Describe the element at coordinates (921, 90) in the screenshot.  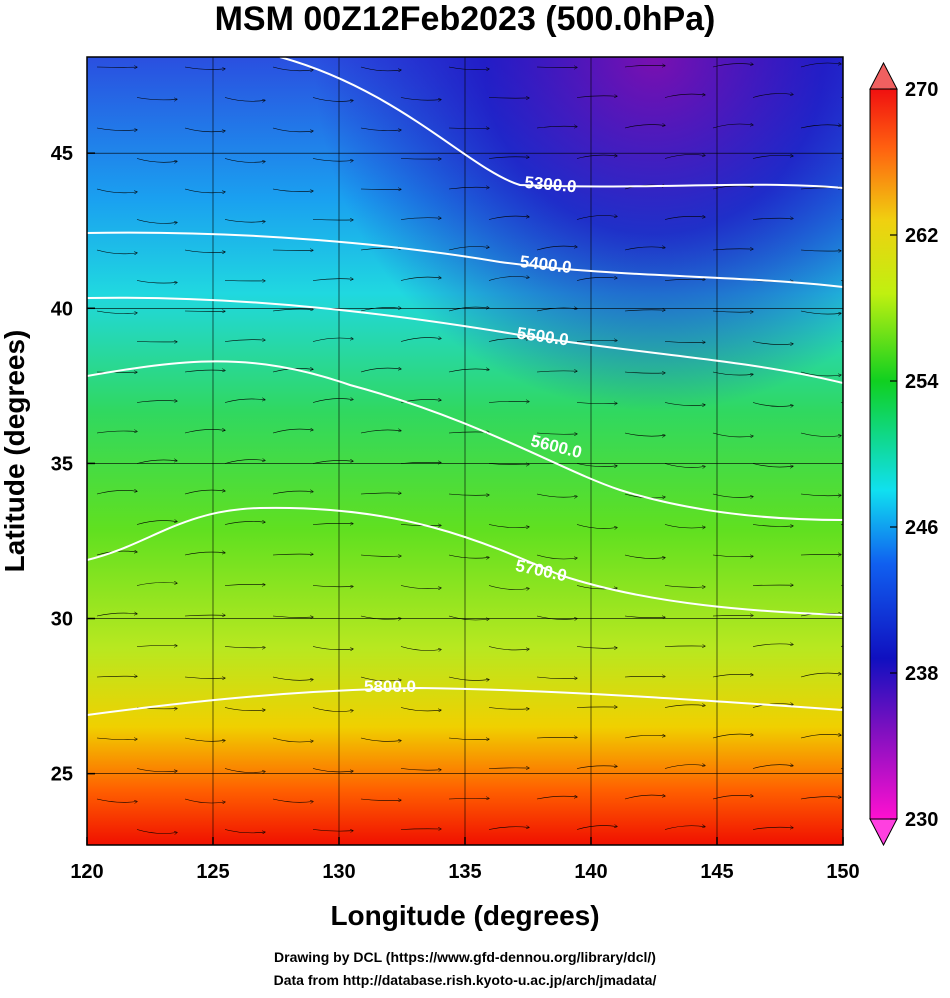
I see `colorbar-tick-label: 270` at that location.